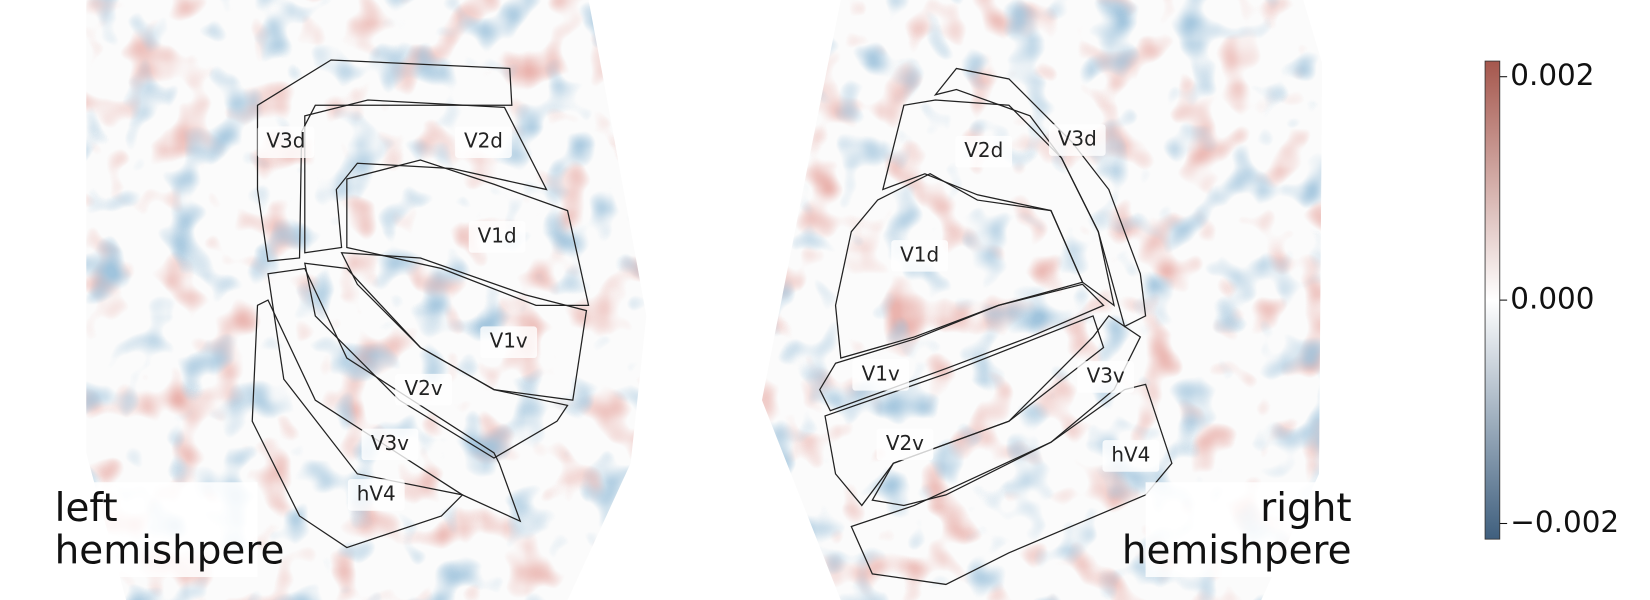  What do you see at coordinates (1305, 508) in the screenshot?
I see `hemisphere-label: right` at bounding box center [1305, 508].